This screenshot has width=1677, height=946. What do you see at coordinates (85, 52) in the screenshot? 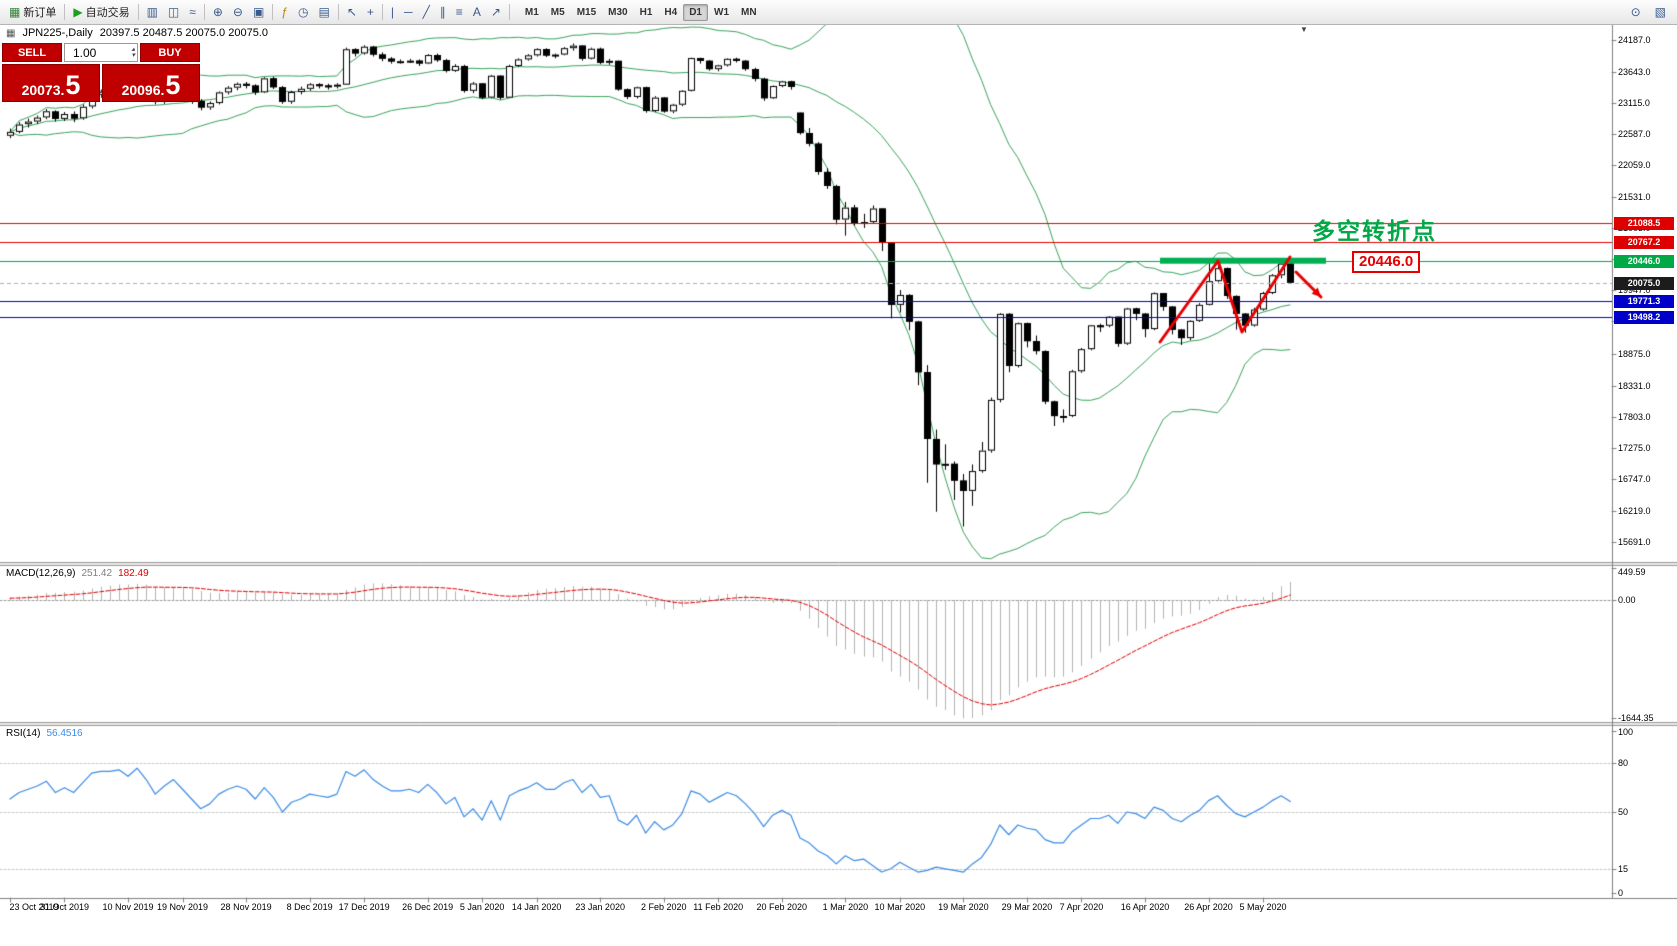
I see `lot-size-value: 1.00` at bounding box center [85, 52].